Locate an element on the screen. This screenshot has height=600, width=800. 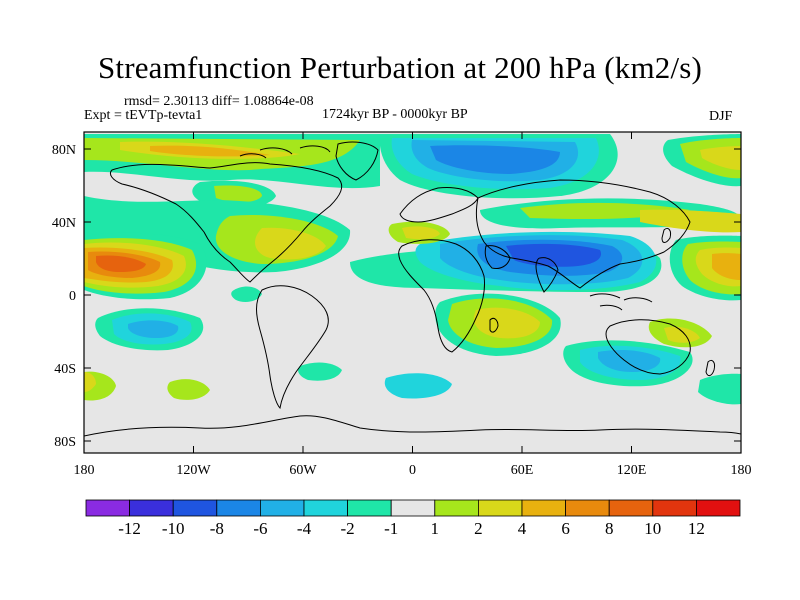
lon-label-180e: 180 is located at coordinates (741, 470).